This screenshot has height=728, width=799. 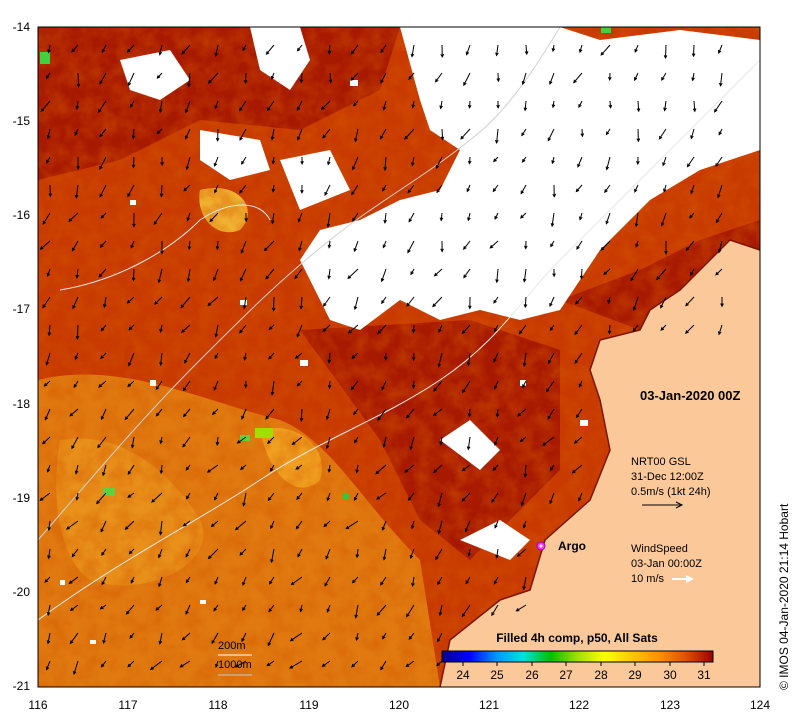 What do you see at coordinates (232, 646) in the screenshot?
I see `contour-200m-label: 200m` at bounding box center [232, 646].